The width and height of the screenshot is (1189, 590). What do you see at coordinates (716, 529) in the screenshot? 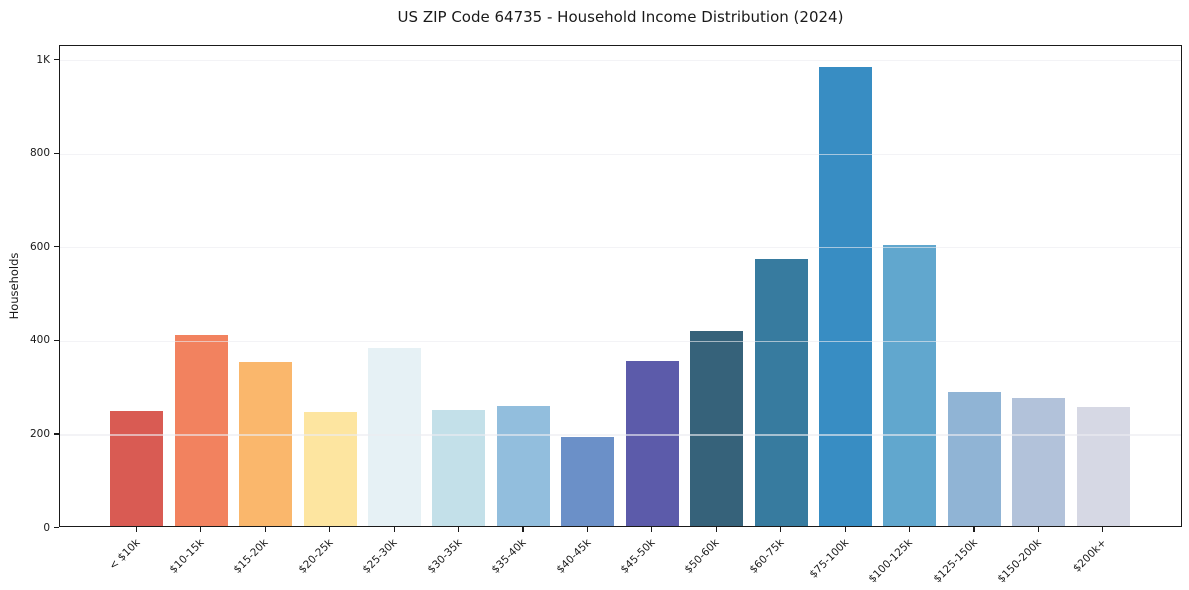
I see `x-tick-mark-$50-60k` at bounding box center [716, 529].